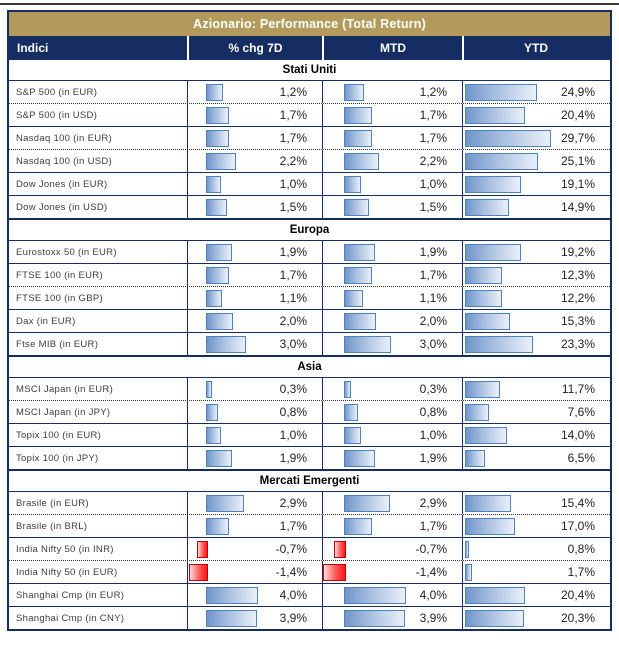 The image size is (619, 645). Describe the element at coordinates (293, 207) in the screenshot. I see `cell-value: 1,5%` at that location.